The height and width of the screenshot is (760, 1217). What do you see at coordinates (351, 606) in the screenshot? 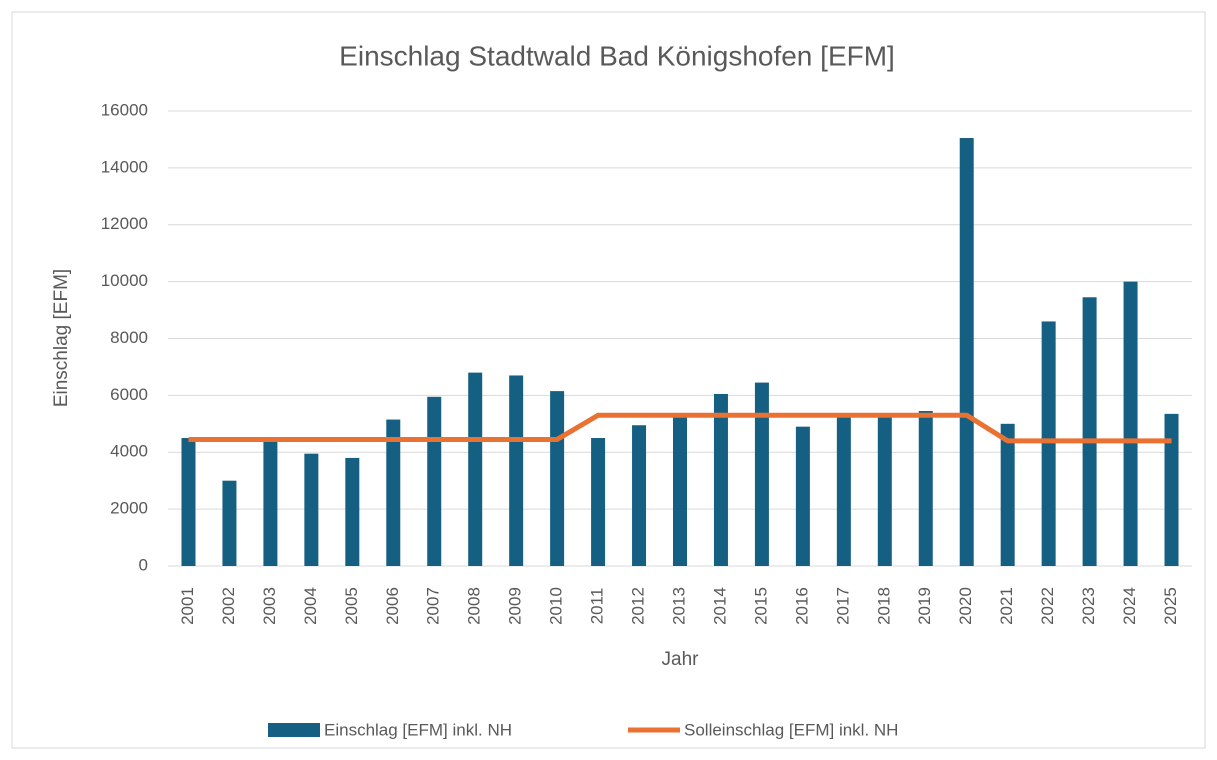
I see `x-tick-label: 2005` at bounding box center [351, 606].